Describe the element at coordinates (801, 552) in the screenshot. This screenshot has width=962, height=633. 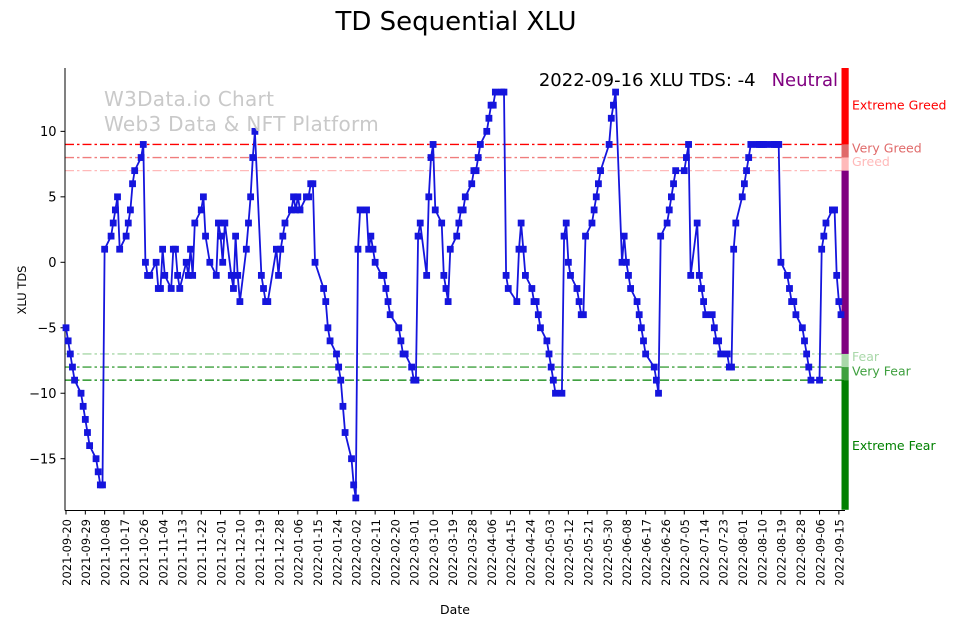
I see `x-tick-label: 2022-08-28` at that location.